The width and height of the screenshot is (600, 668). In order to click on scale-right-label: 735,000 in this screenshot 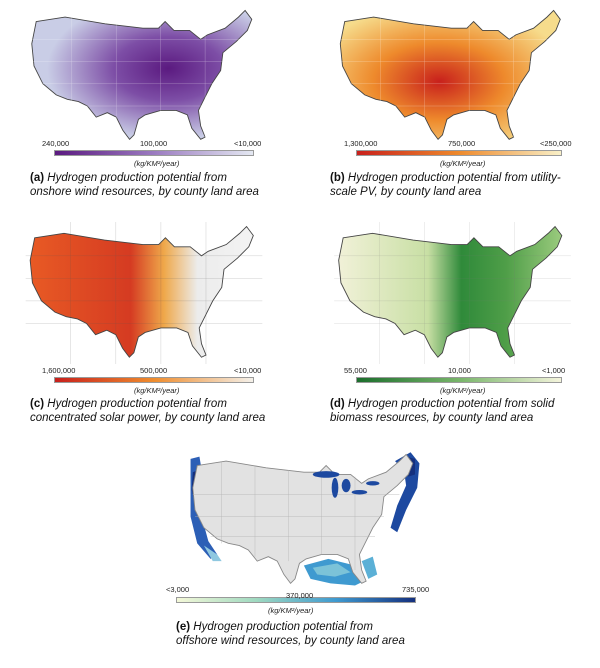, I will do `click(416, 589)`.